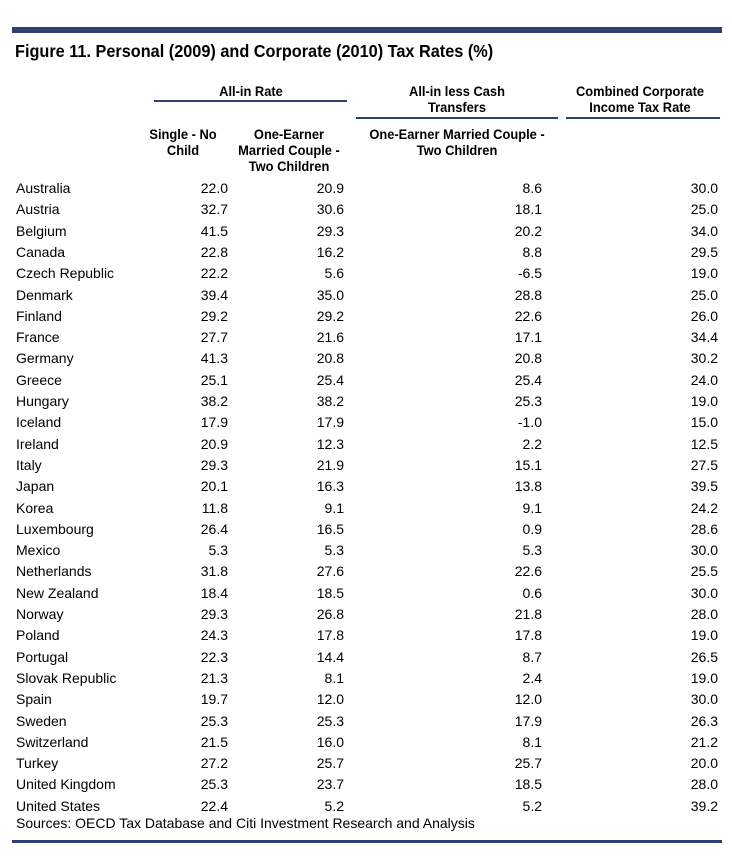 The width and height of the screenshot is (732, 859). What do you see at coordinates (214, 251) in the screenshot?
I see `value-cell: 22.8` at bounding box center [214, 251].